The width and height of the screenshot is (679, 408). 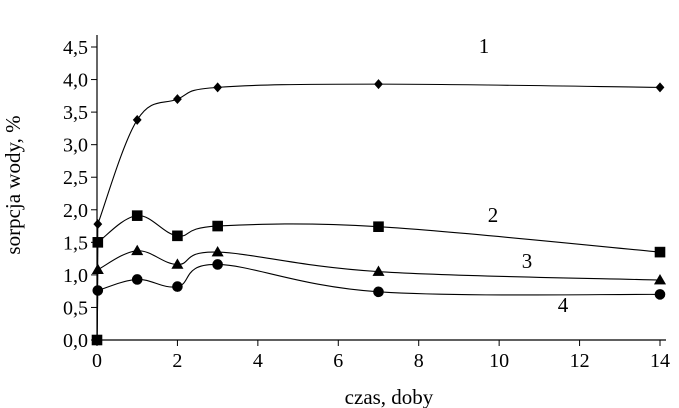 What do you see at coordinates (484, 46) in the screenshot?
I see `series-label-1: 1` at bounding box center [484, 46].